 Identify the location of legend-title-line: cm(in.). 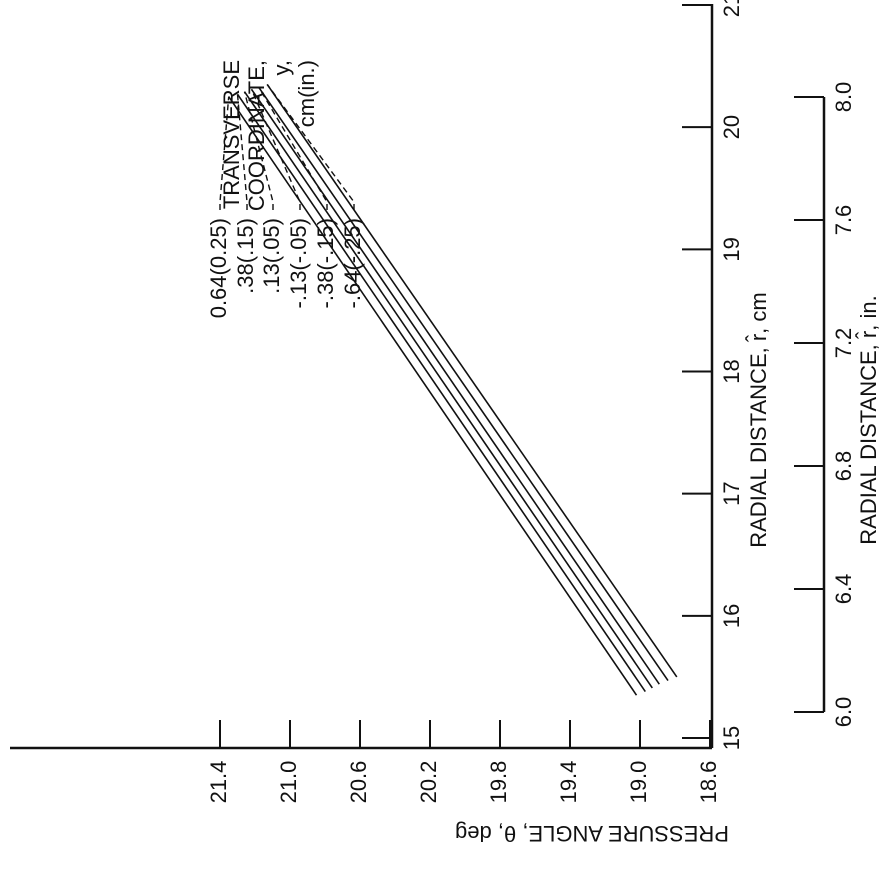
(306, 93).